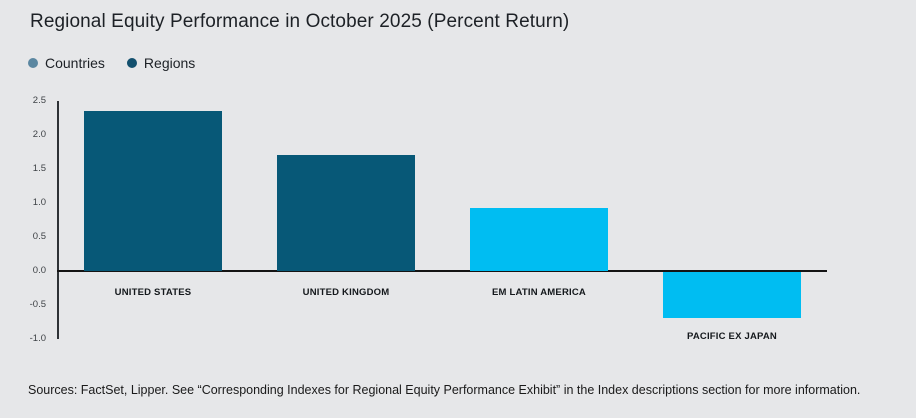 The height and width of the screenshot is (418, 916). What do you see at coordinates (539, 239) in the screenshot?
I see `bar-em-latin-america` at bounding box center [539, 239].